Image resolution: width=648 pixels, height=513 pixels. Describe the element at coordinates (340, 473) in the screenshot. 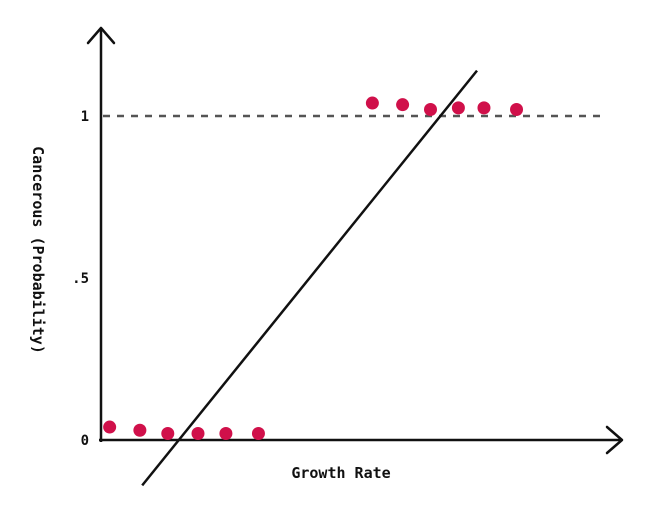

I see `x-axis-title: Growth Rate` at that location.